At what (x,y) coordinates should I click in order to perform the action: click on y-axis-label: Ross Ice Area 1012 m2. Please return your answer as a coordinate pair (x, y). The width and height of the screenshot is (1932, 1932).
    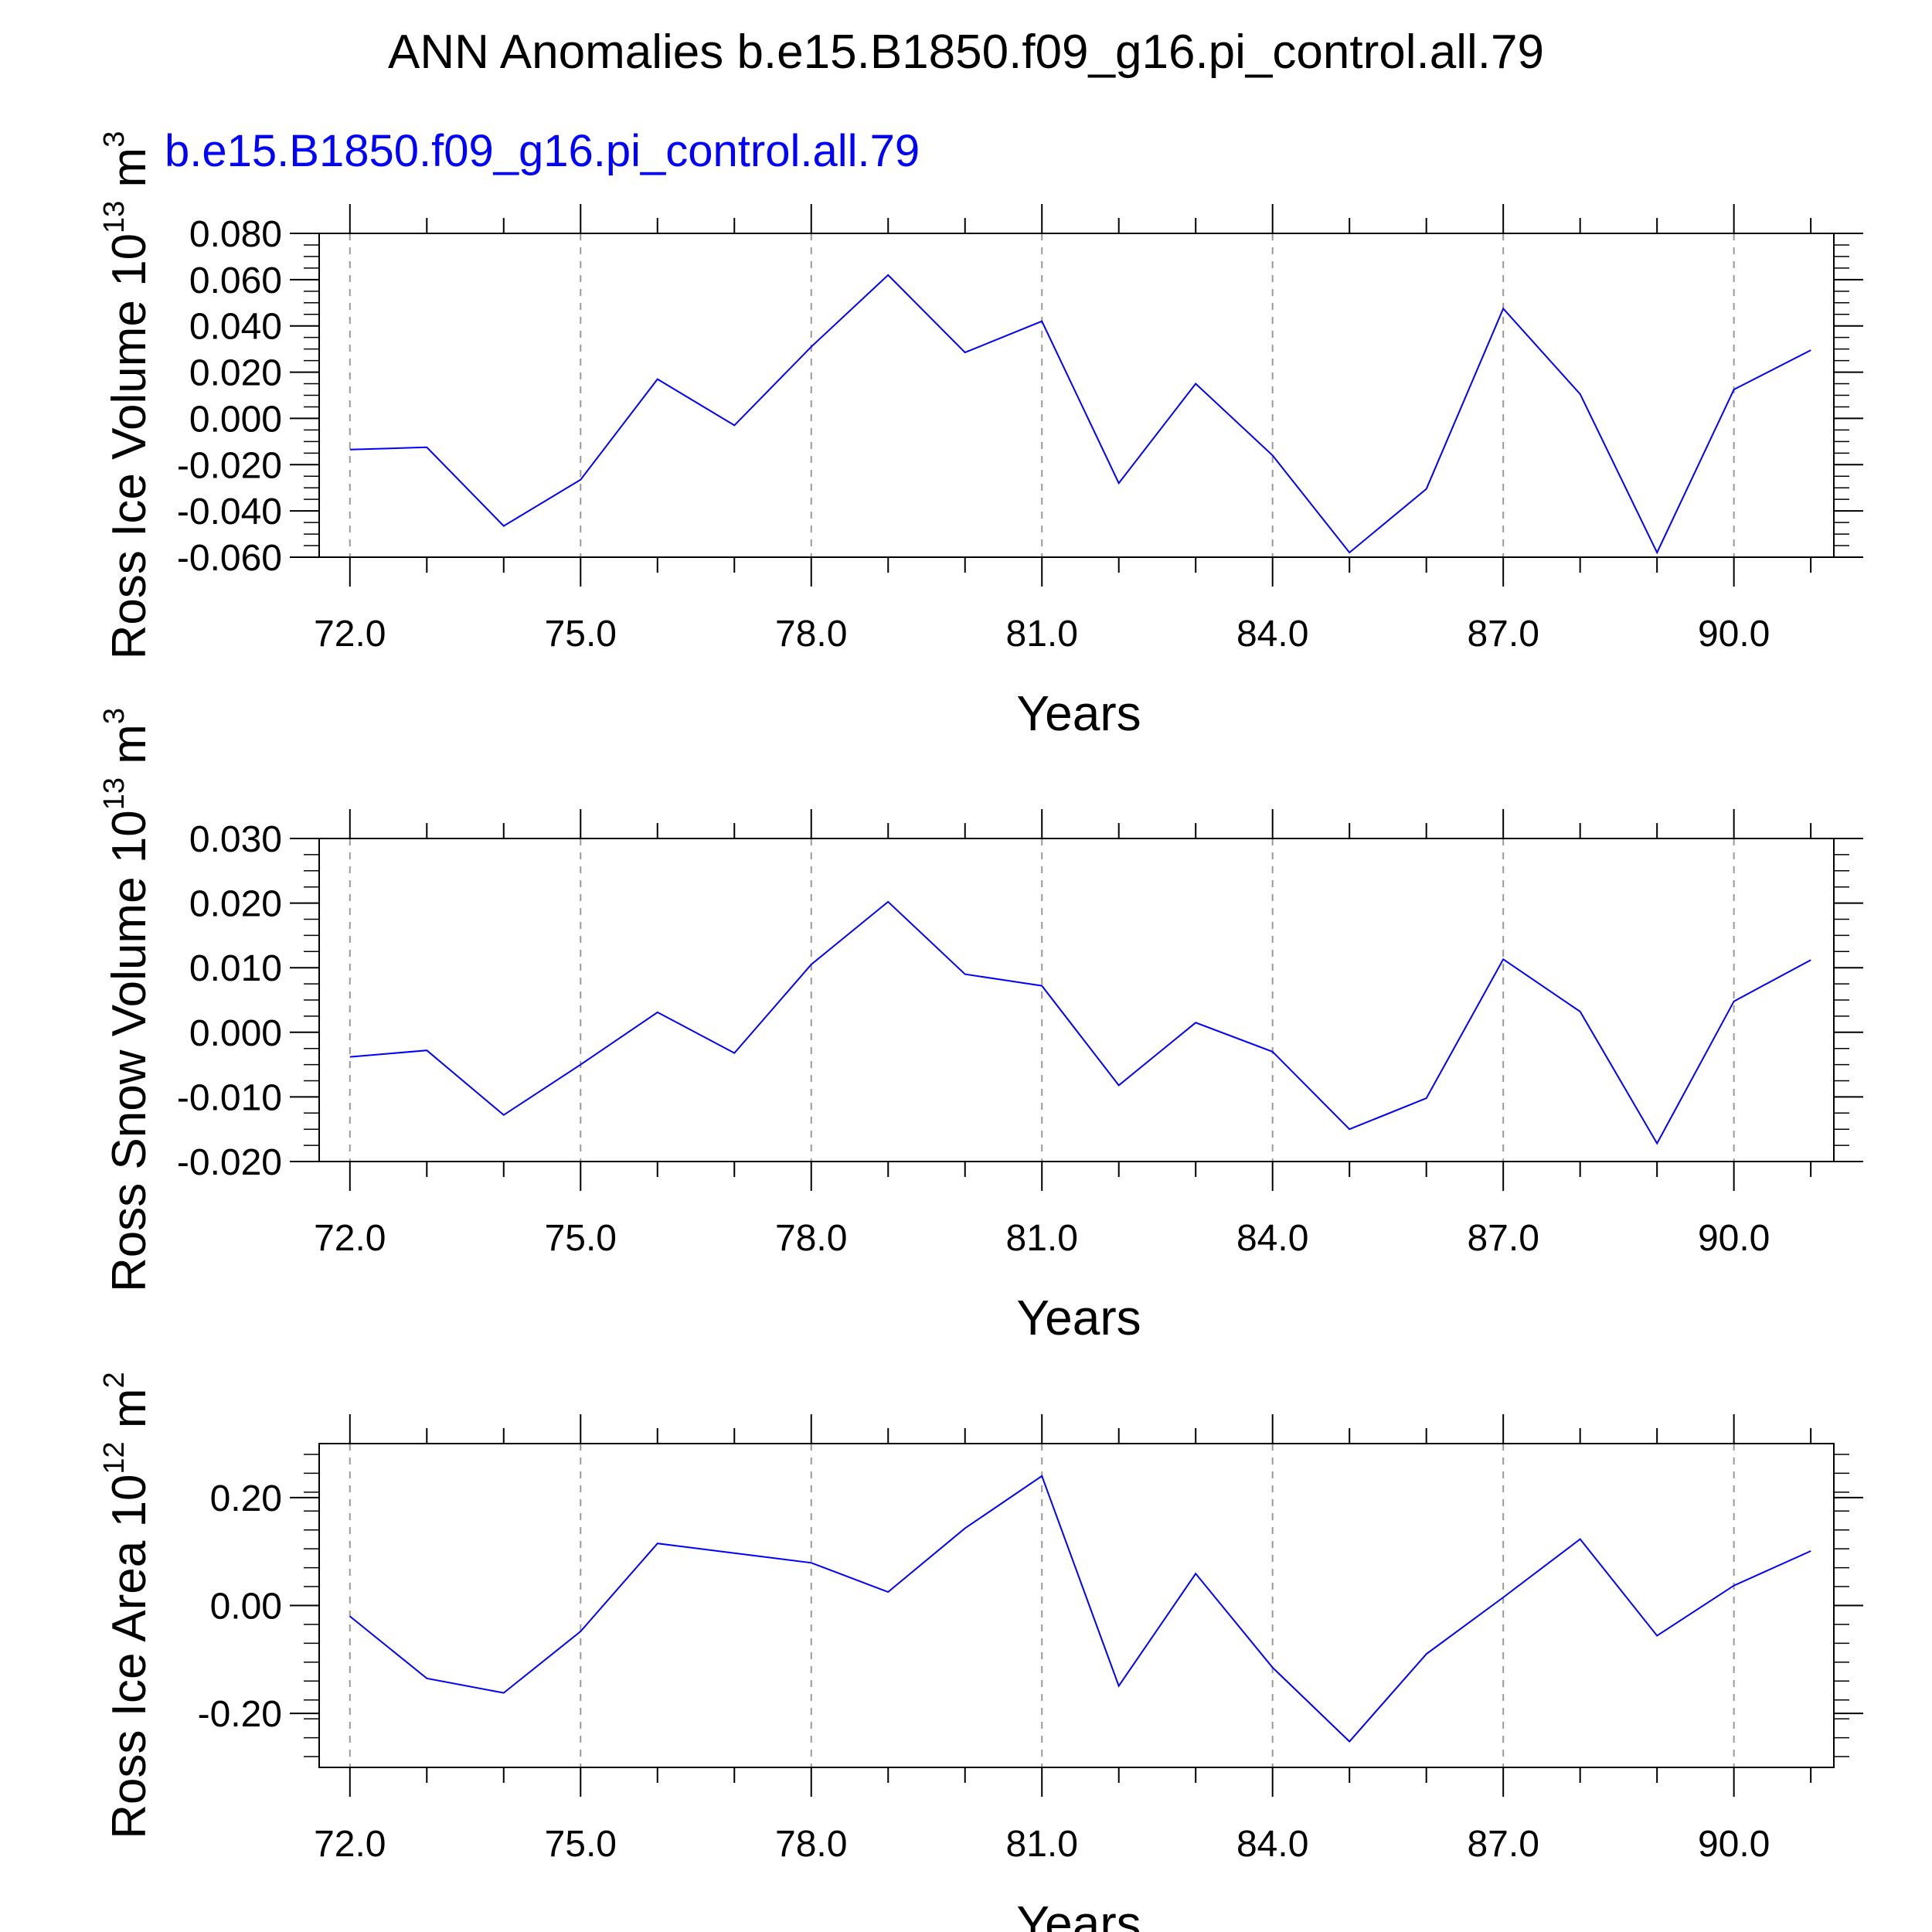
    Looking at the image, I should click on (127, 1605).